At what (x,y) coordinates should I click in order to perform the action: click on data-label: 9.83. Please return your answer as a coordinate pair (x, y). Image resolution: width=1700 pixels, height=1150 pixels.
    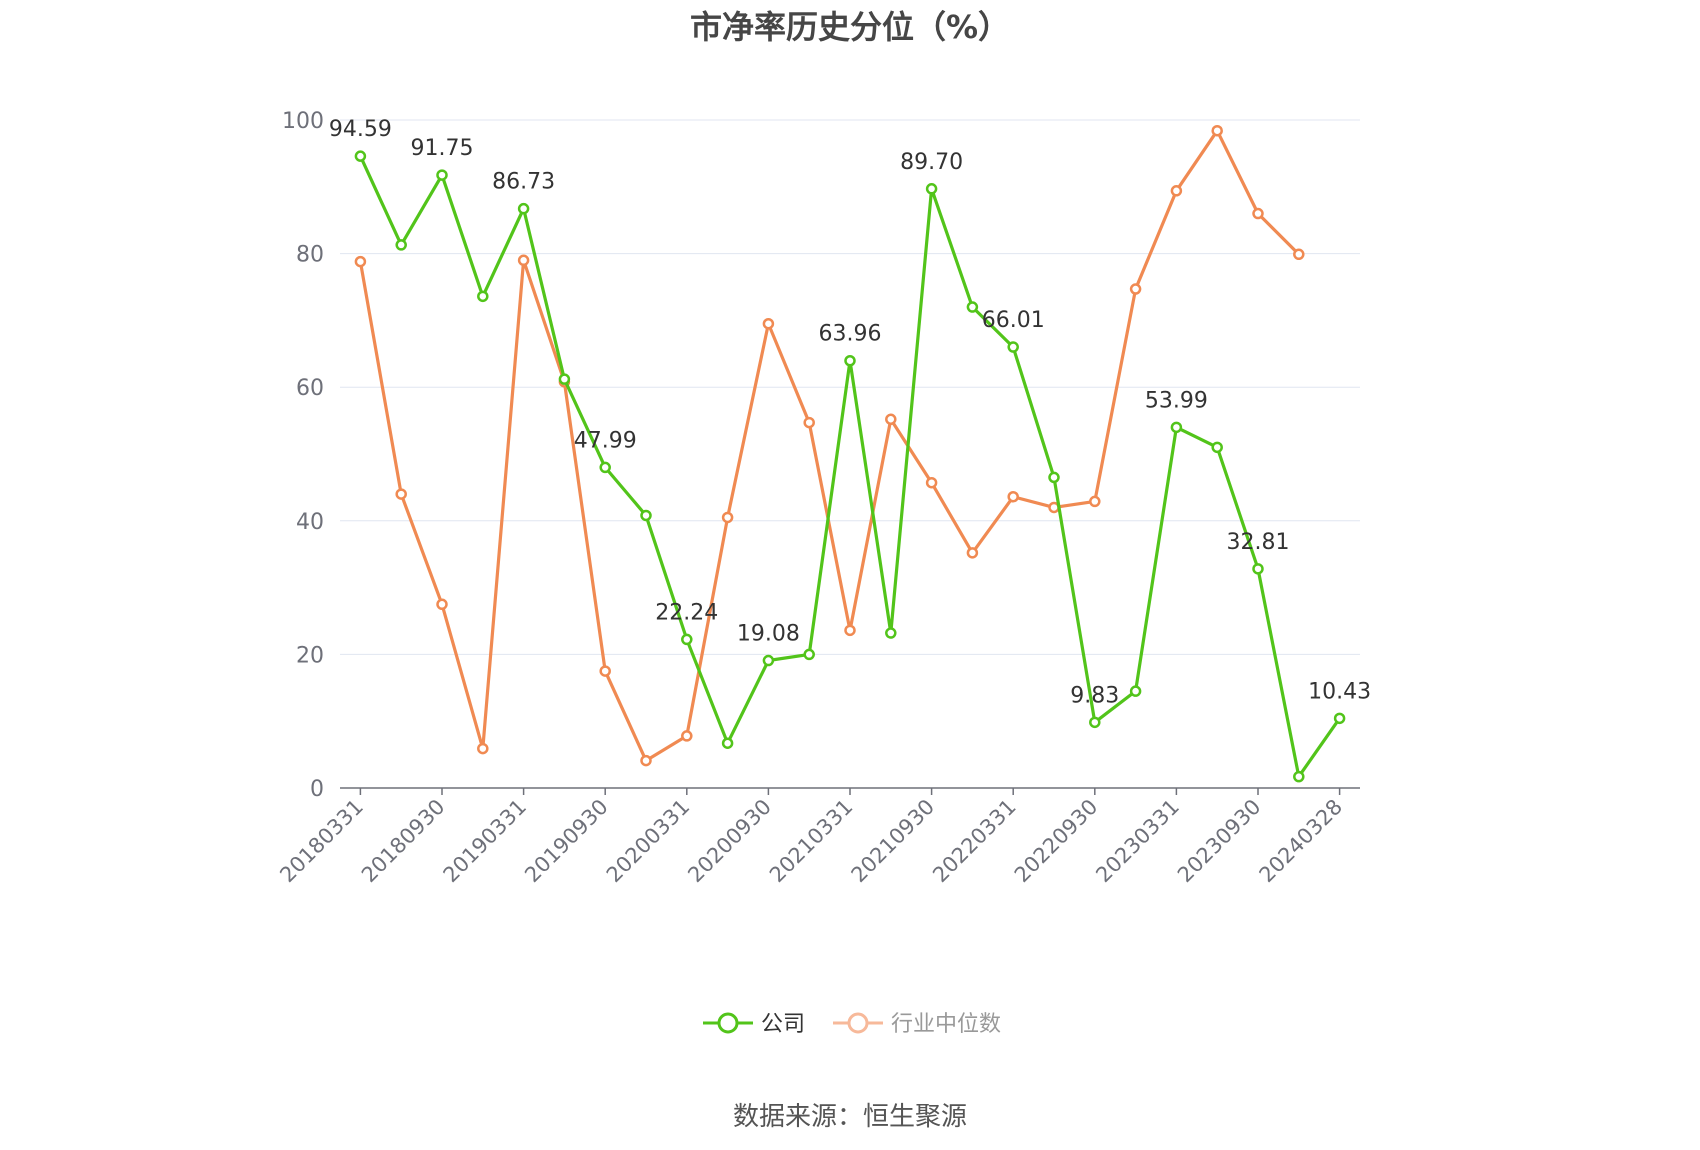
    Looking at the image, I should click on (1094, 695).